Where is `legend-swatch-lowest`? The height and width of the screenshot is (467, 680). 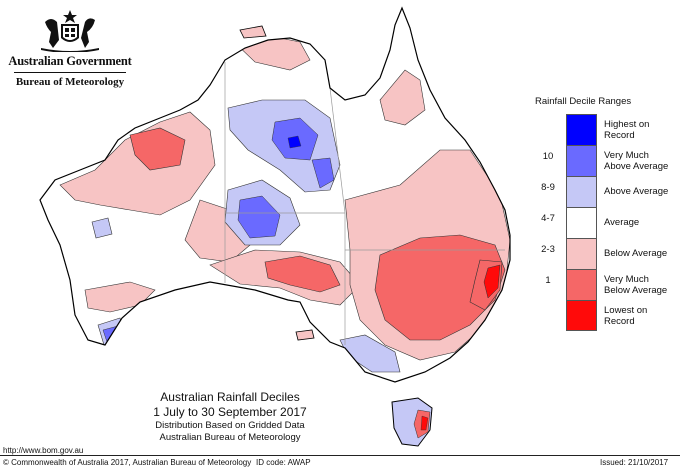
legend-swatch-lowest is located at coordinates (581, 315).